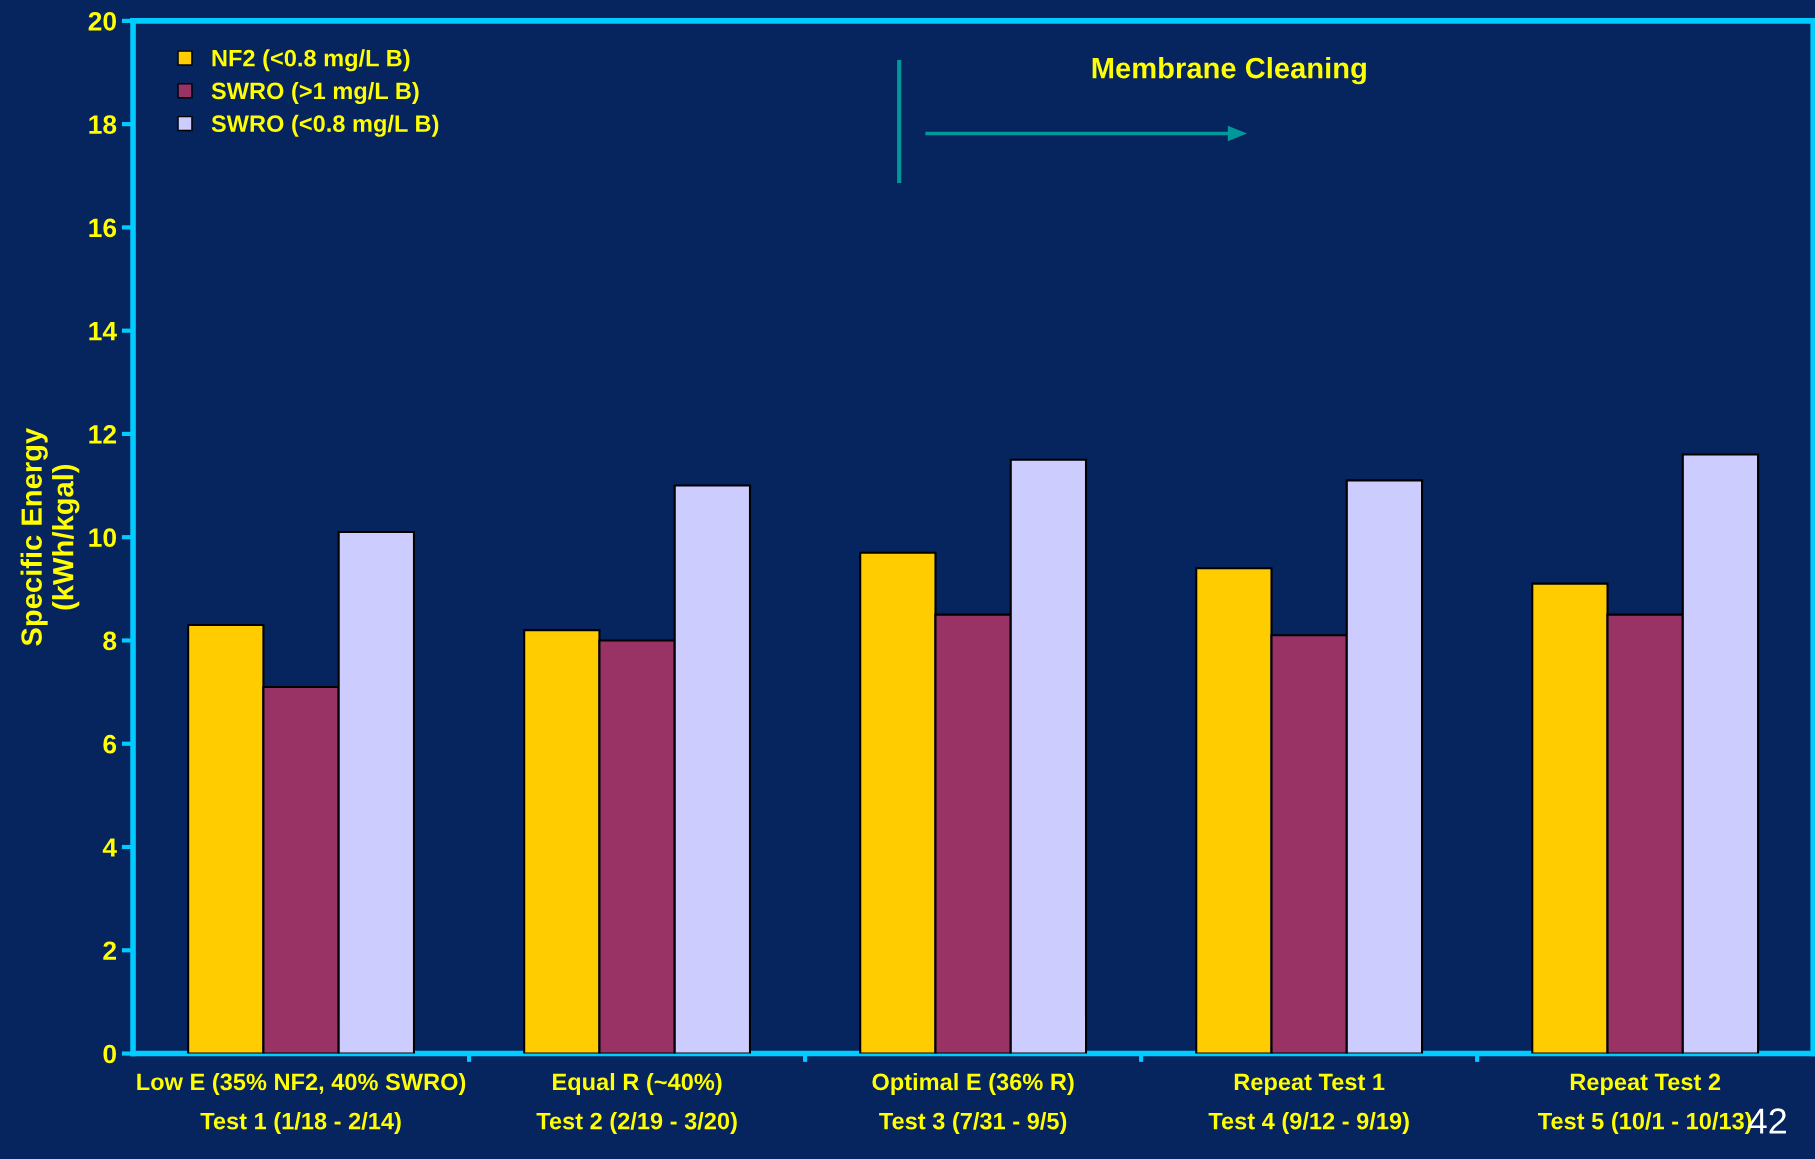  I want to click on y-tick-label: 14, so click(103, 331).